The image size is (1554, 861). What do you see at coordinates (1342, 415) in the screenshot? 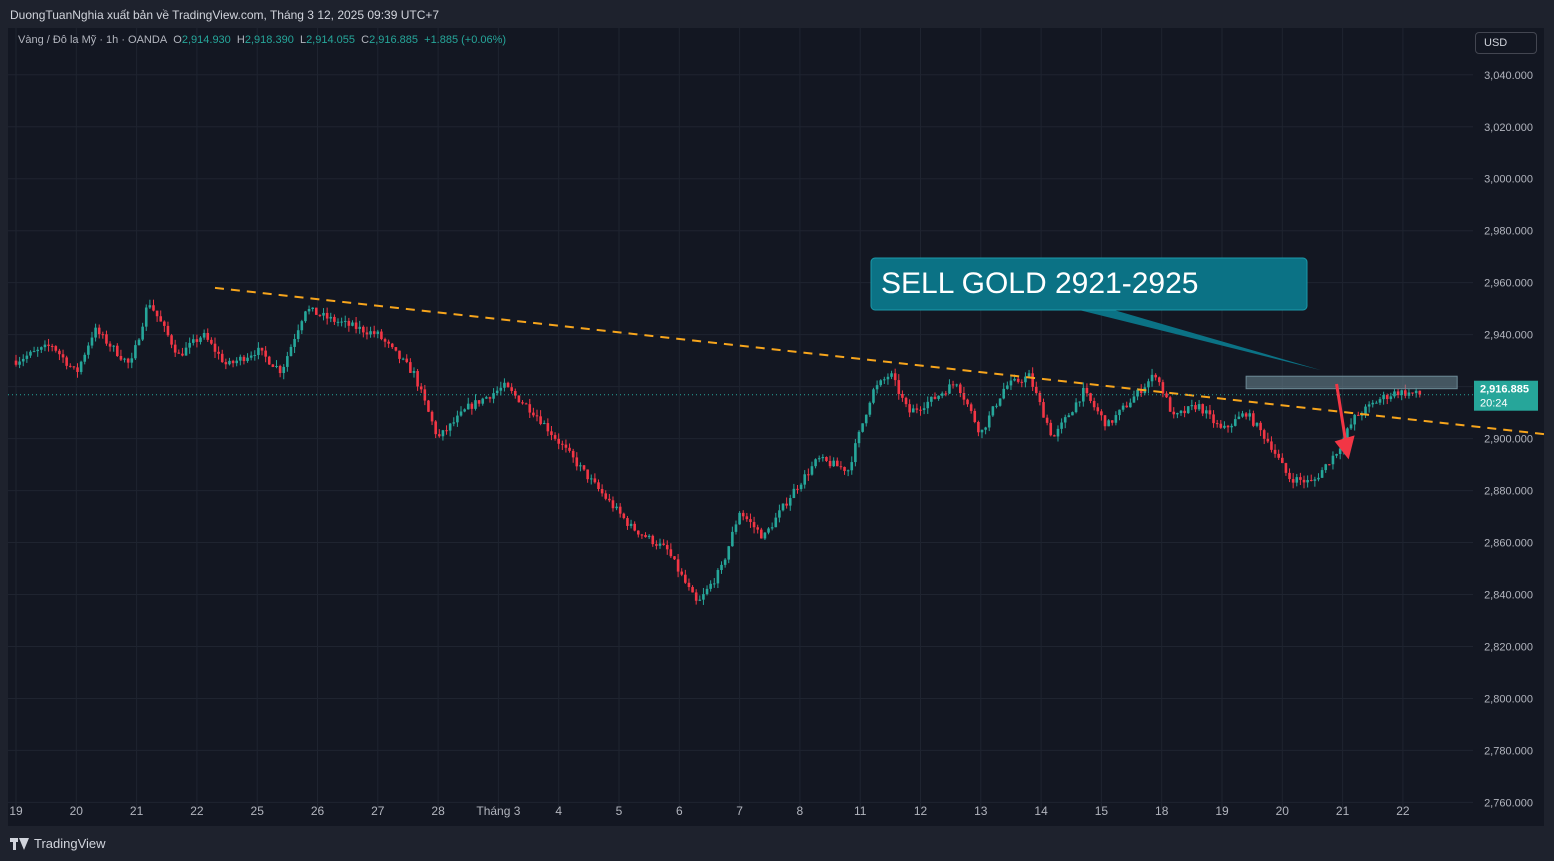
I see `sell-arrow-shaft` at bounding box center [1342, 415].